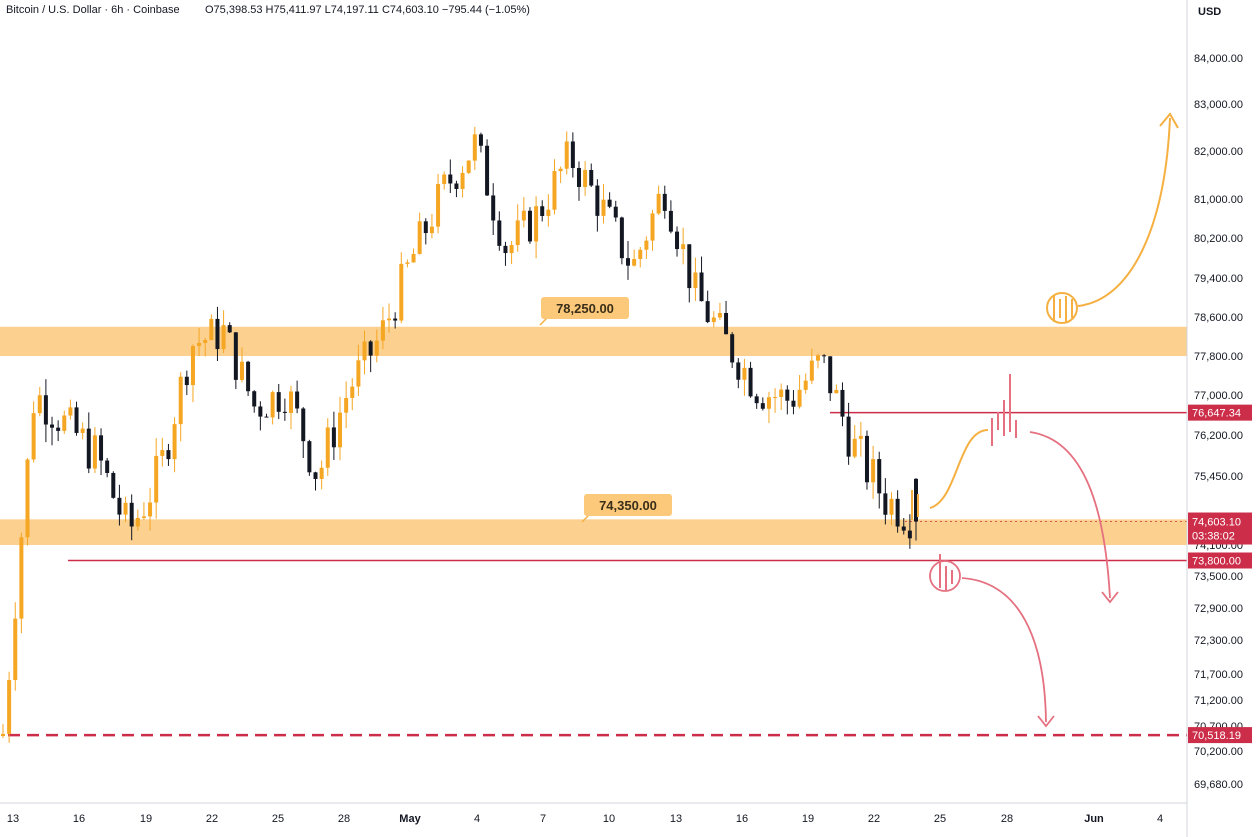 This screenshot has height=837, width=1257. Describe the element at coordinates (1062, 308) in the screenshot. I see `bull-breakout-marker` at that location.